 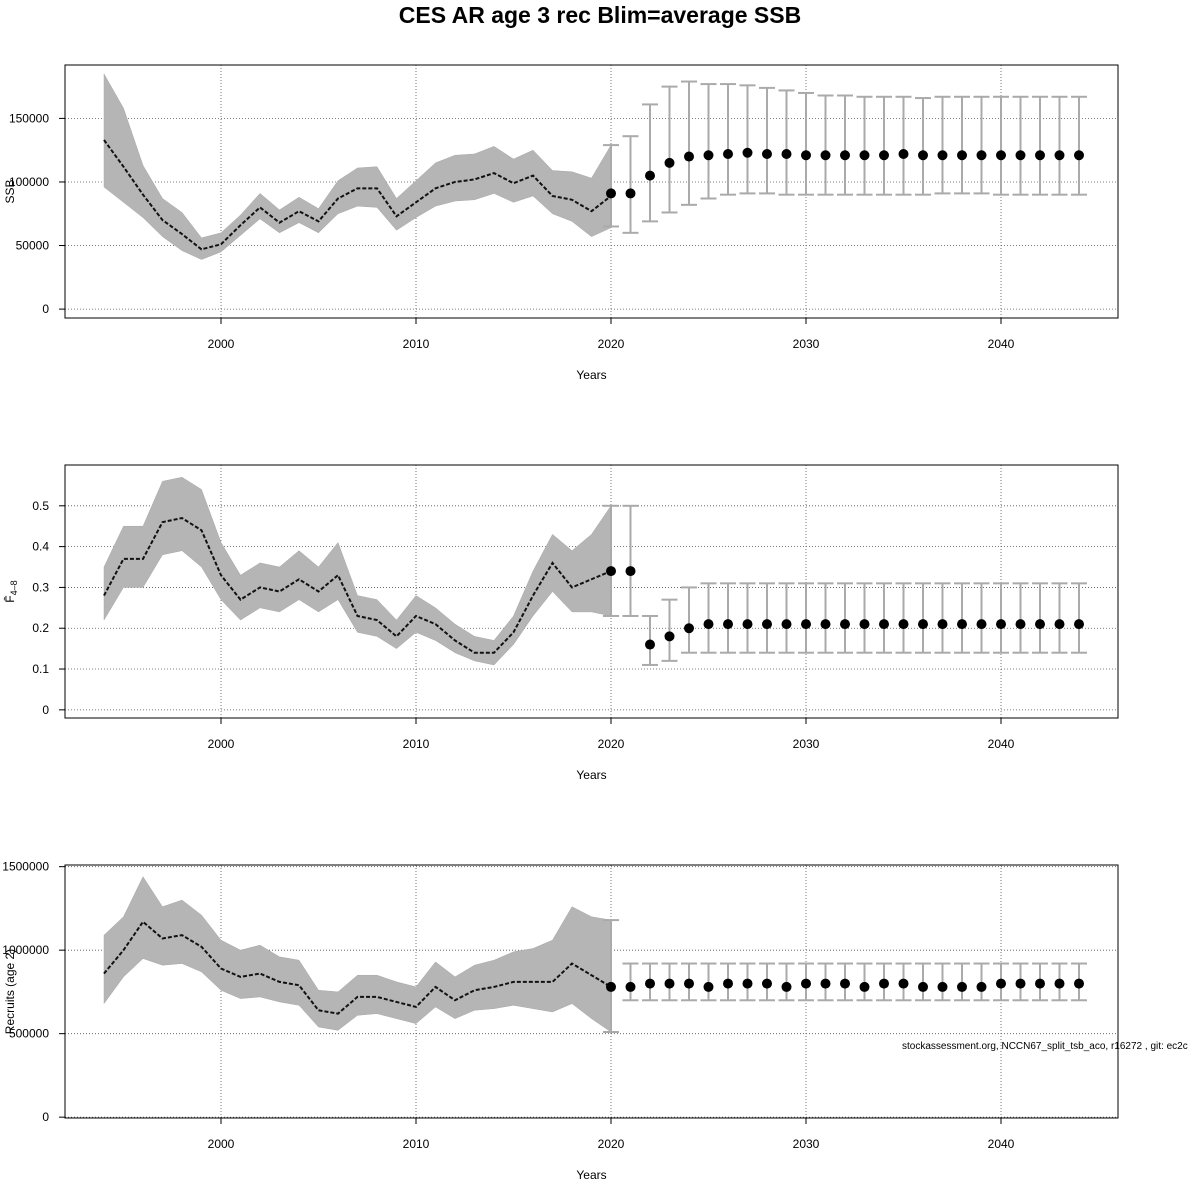 I want to click on page-title: CES AR age 3 rec Blim=average SSB, so click(x=600, y=15).